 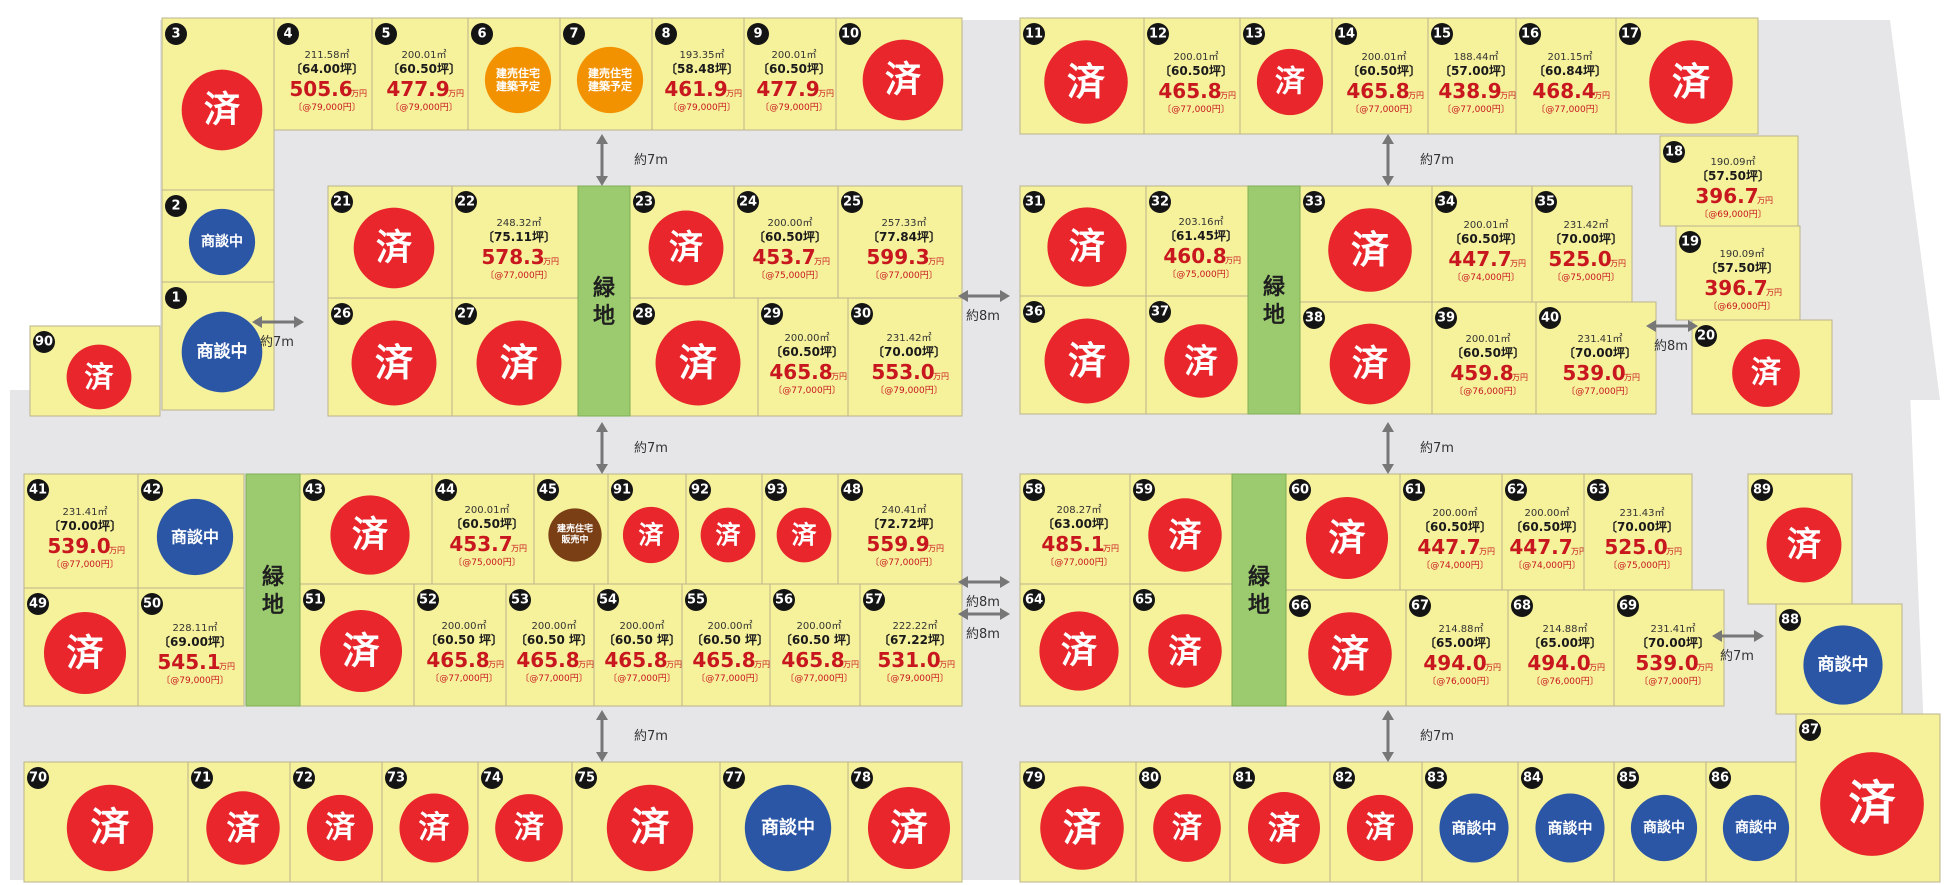 What do you see at coordinates (239, 822) in the screenshot?
I see `lot-71: 71 済` at bounding box center [239, 822].